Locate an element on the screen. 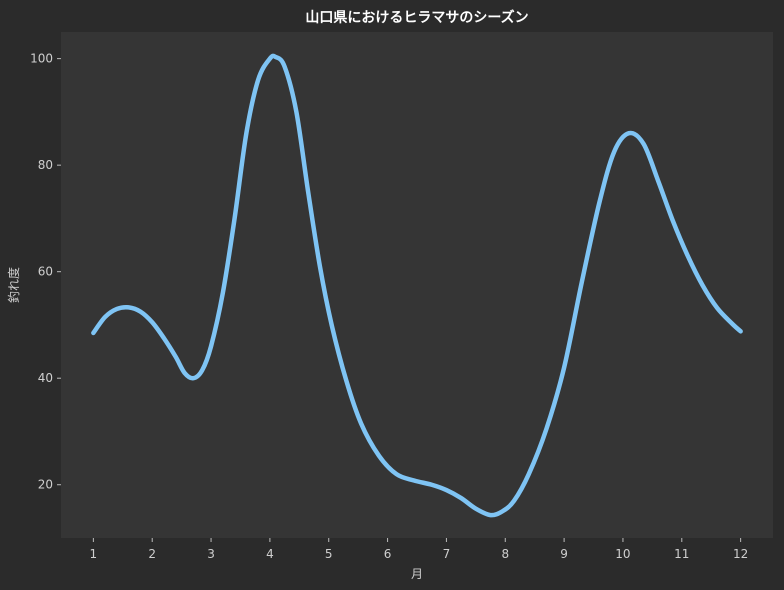 The image size is (784, 590). chart-title: 山口県におけるヒラマサのシーズン is located at coordinates (416, 17).